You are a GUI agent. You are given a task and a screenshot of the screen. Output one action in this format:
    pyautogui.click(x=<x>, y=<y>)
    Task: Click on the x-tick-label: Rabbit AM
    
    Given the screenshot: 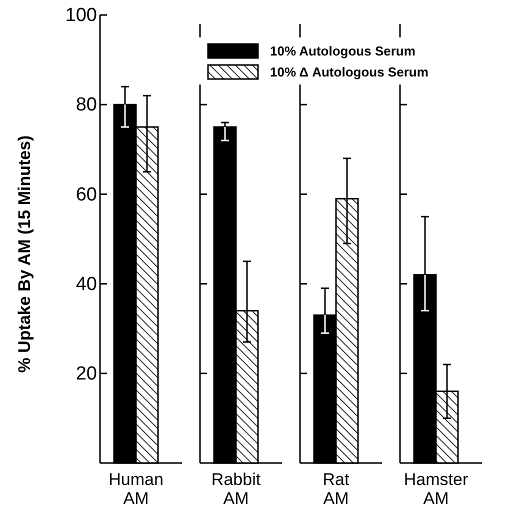 What is the action you would take?
    pyautogui.click(x=236, y=489)
    